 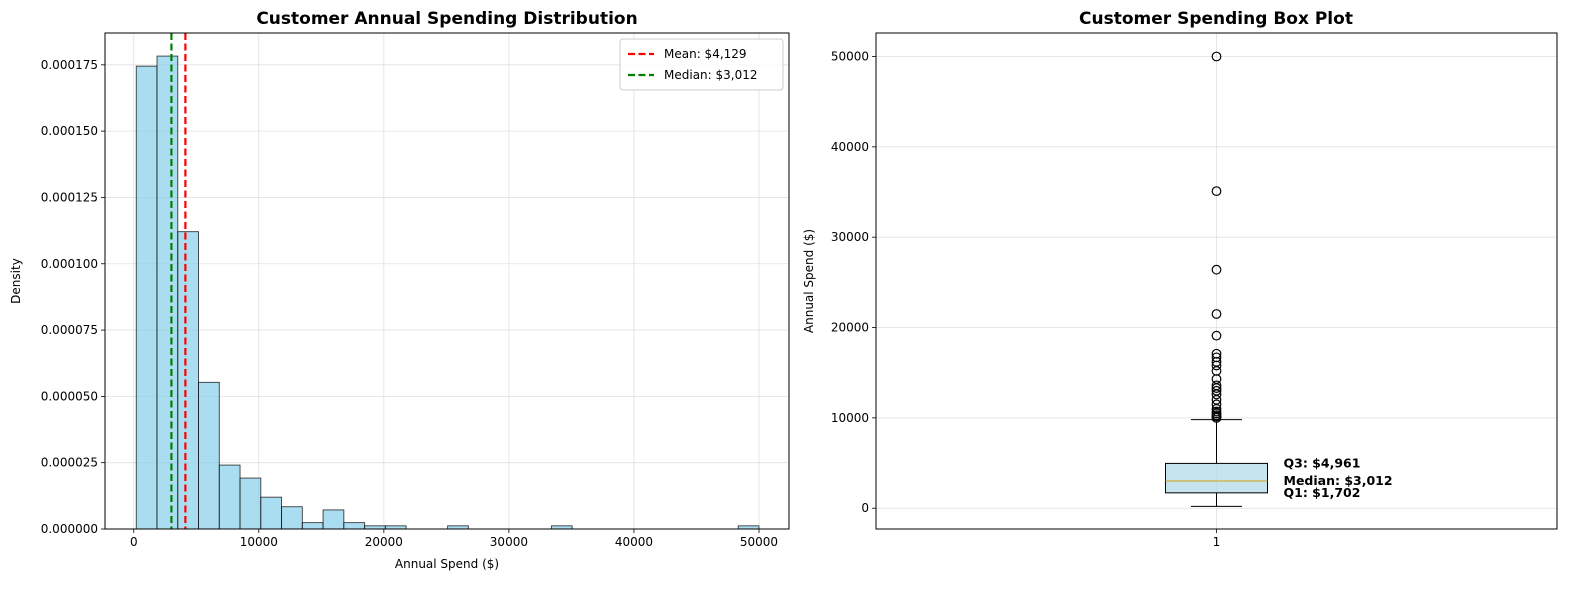 What do you see at coordinates (1216, 478) in the screenshot?
I see `iqr-box` at bounding box center [1216, 478].